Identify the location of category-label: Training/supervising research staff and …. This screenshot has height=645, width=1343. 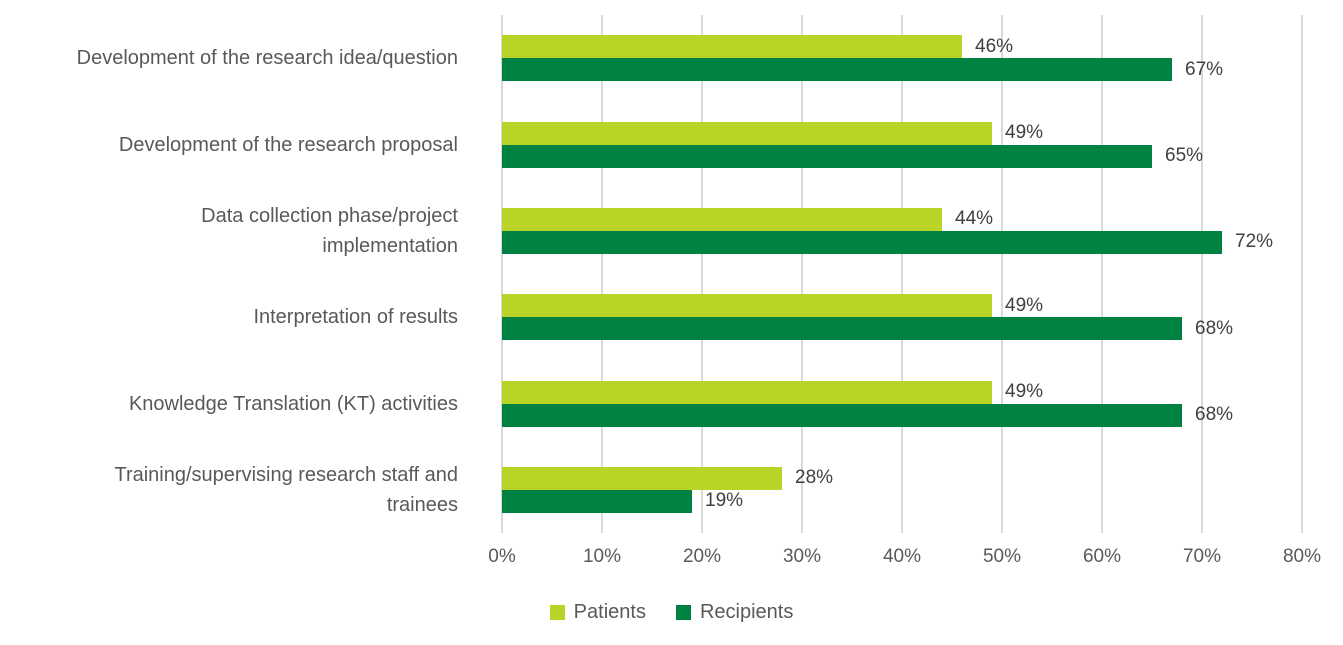
(286, 489).